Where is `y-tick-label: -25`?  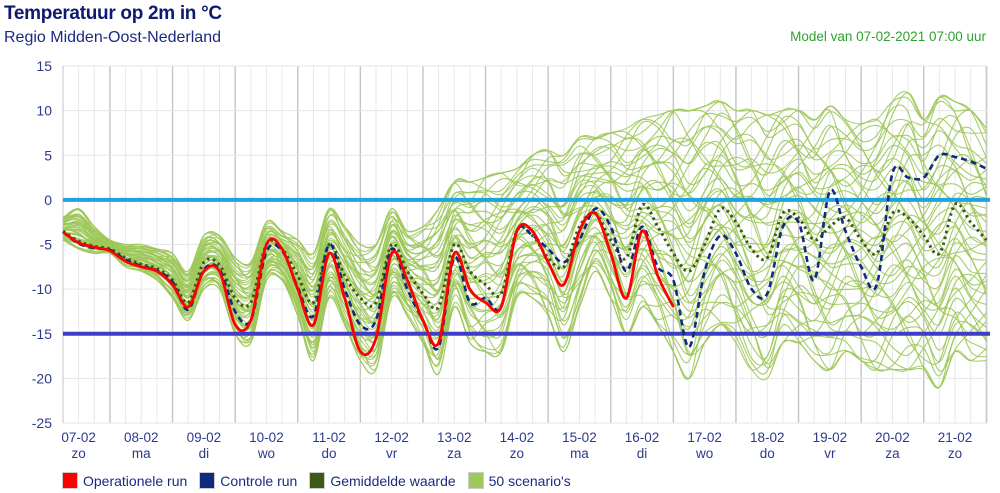
y-tick-label: -25 is located at coordinates (42, 423).